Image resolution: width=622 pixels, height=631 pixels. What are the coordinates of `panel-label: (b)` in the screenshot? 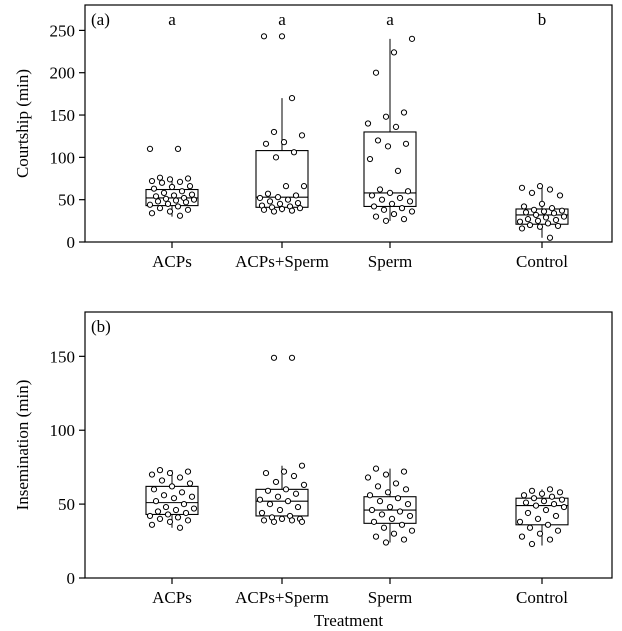 It's located at (101, 326).